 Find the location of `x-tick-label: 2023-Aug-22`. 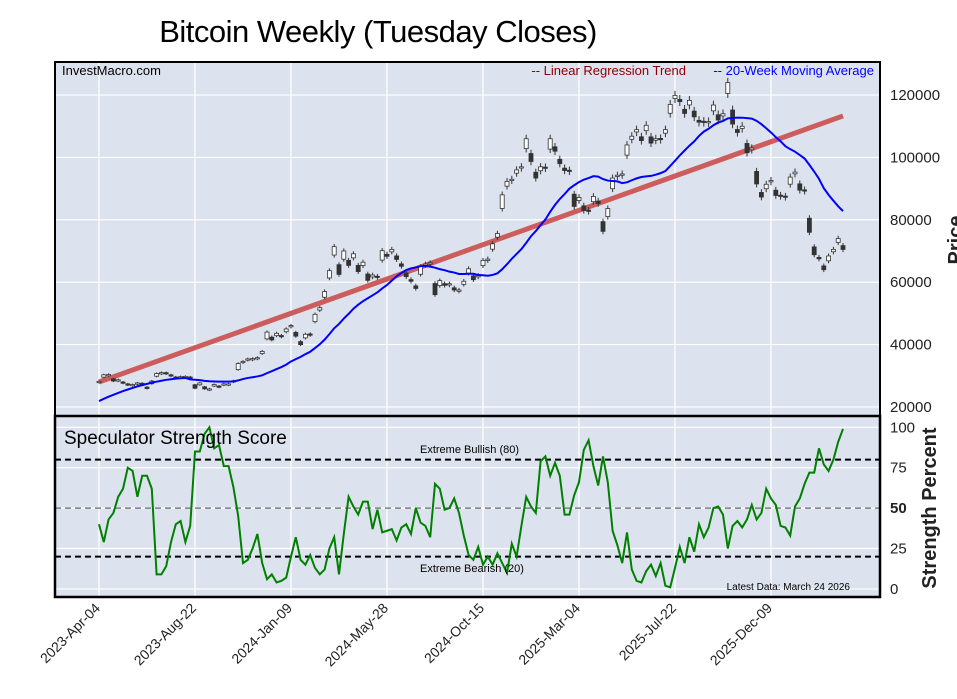

x-tick-label: 2023-Aug-22 is located at coordinates (165, 634).